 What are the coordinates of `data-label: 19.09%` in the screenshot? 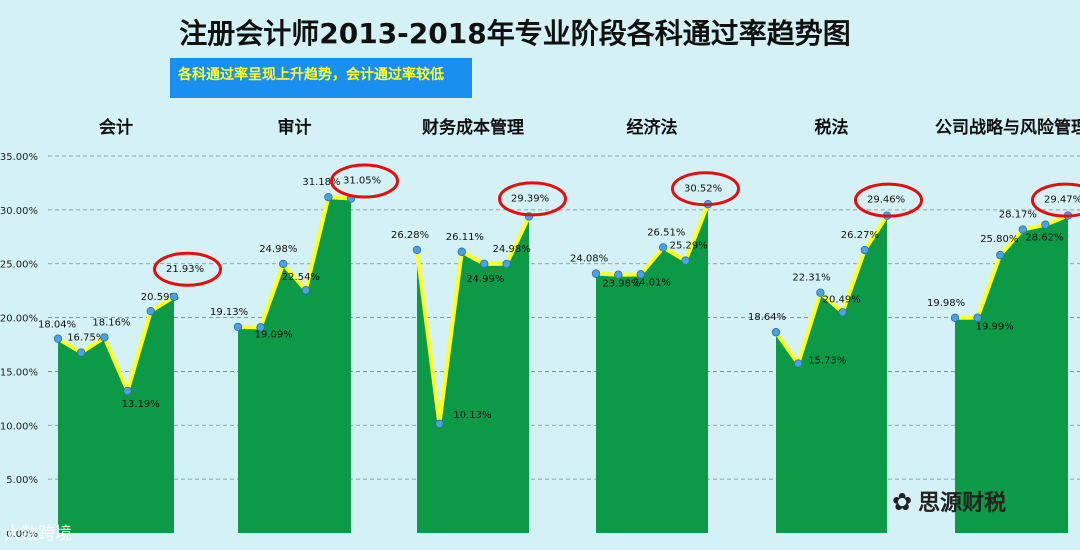 It's located at (274, 334).